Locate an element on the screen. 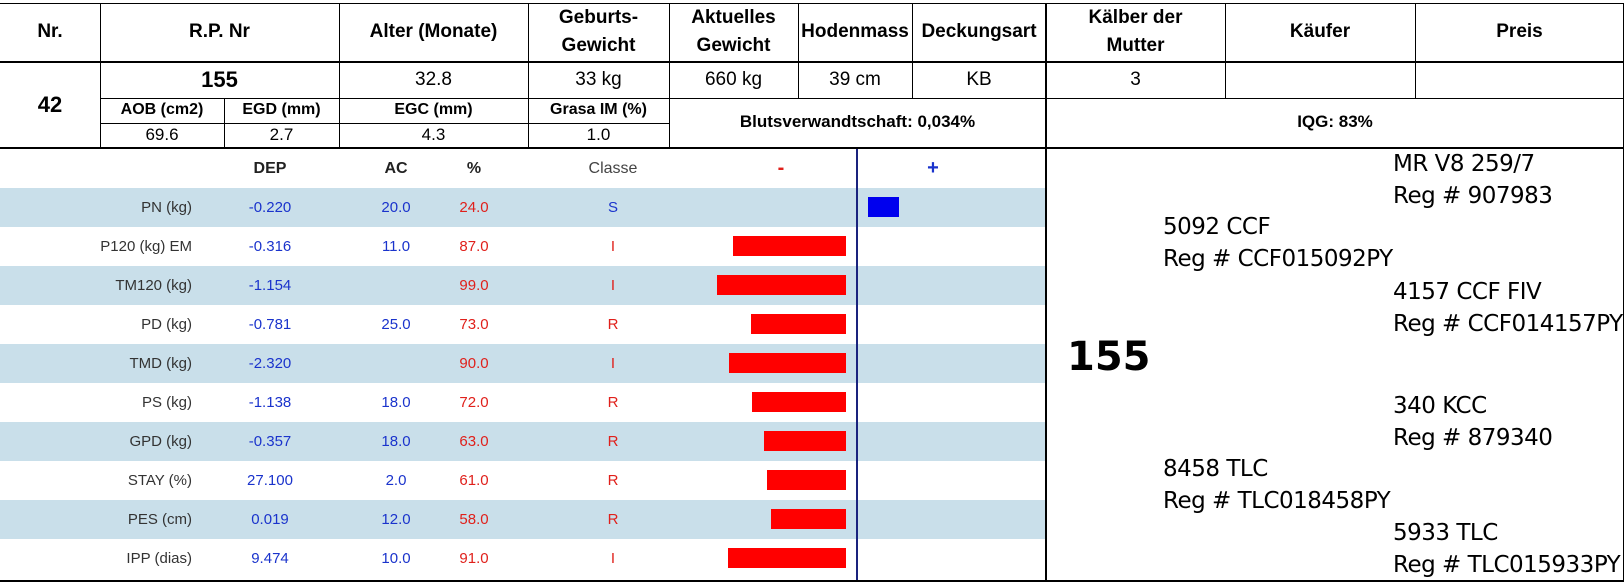 This screenshot has width=1624, height=582. dep-value: -1.154 is located at coordinates (270, 285).